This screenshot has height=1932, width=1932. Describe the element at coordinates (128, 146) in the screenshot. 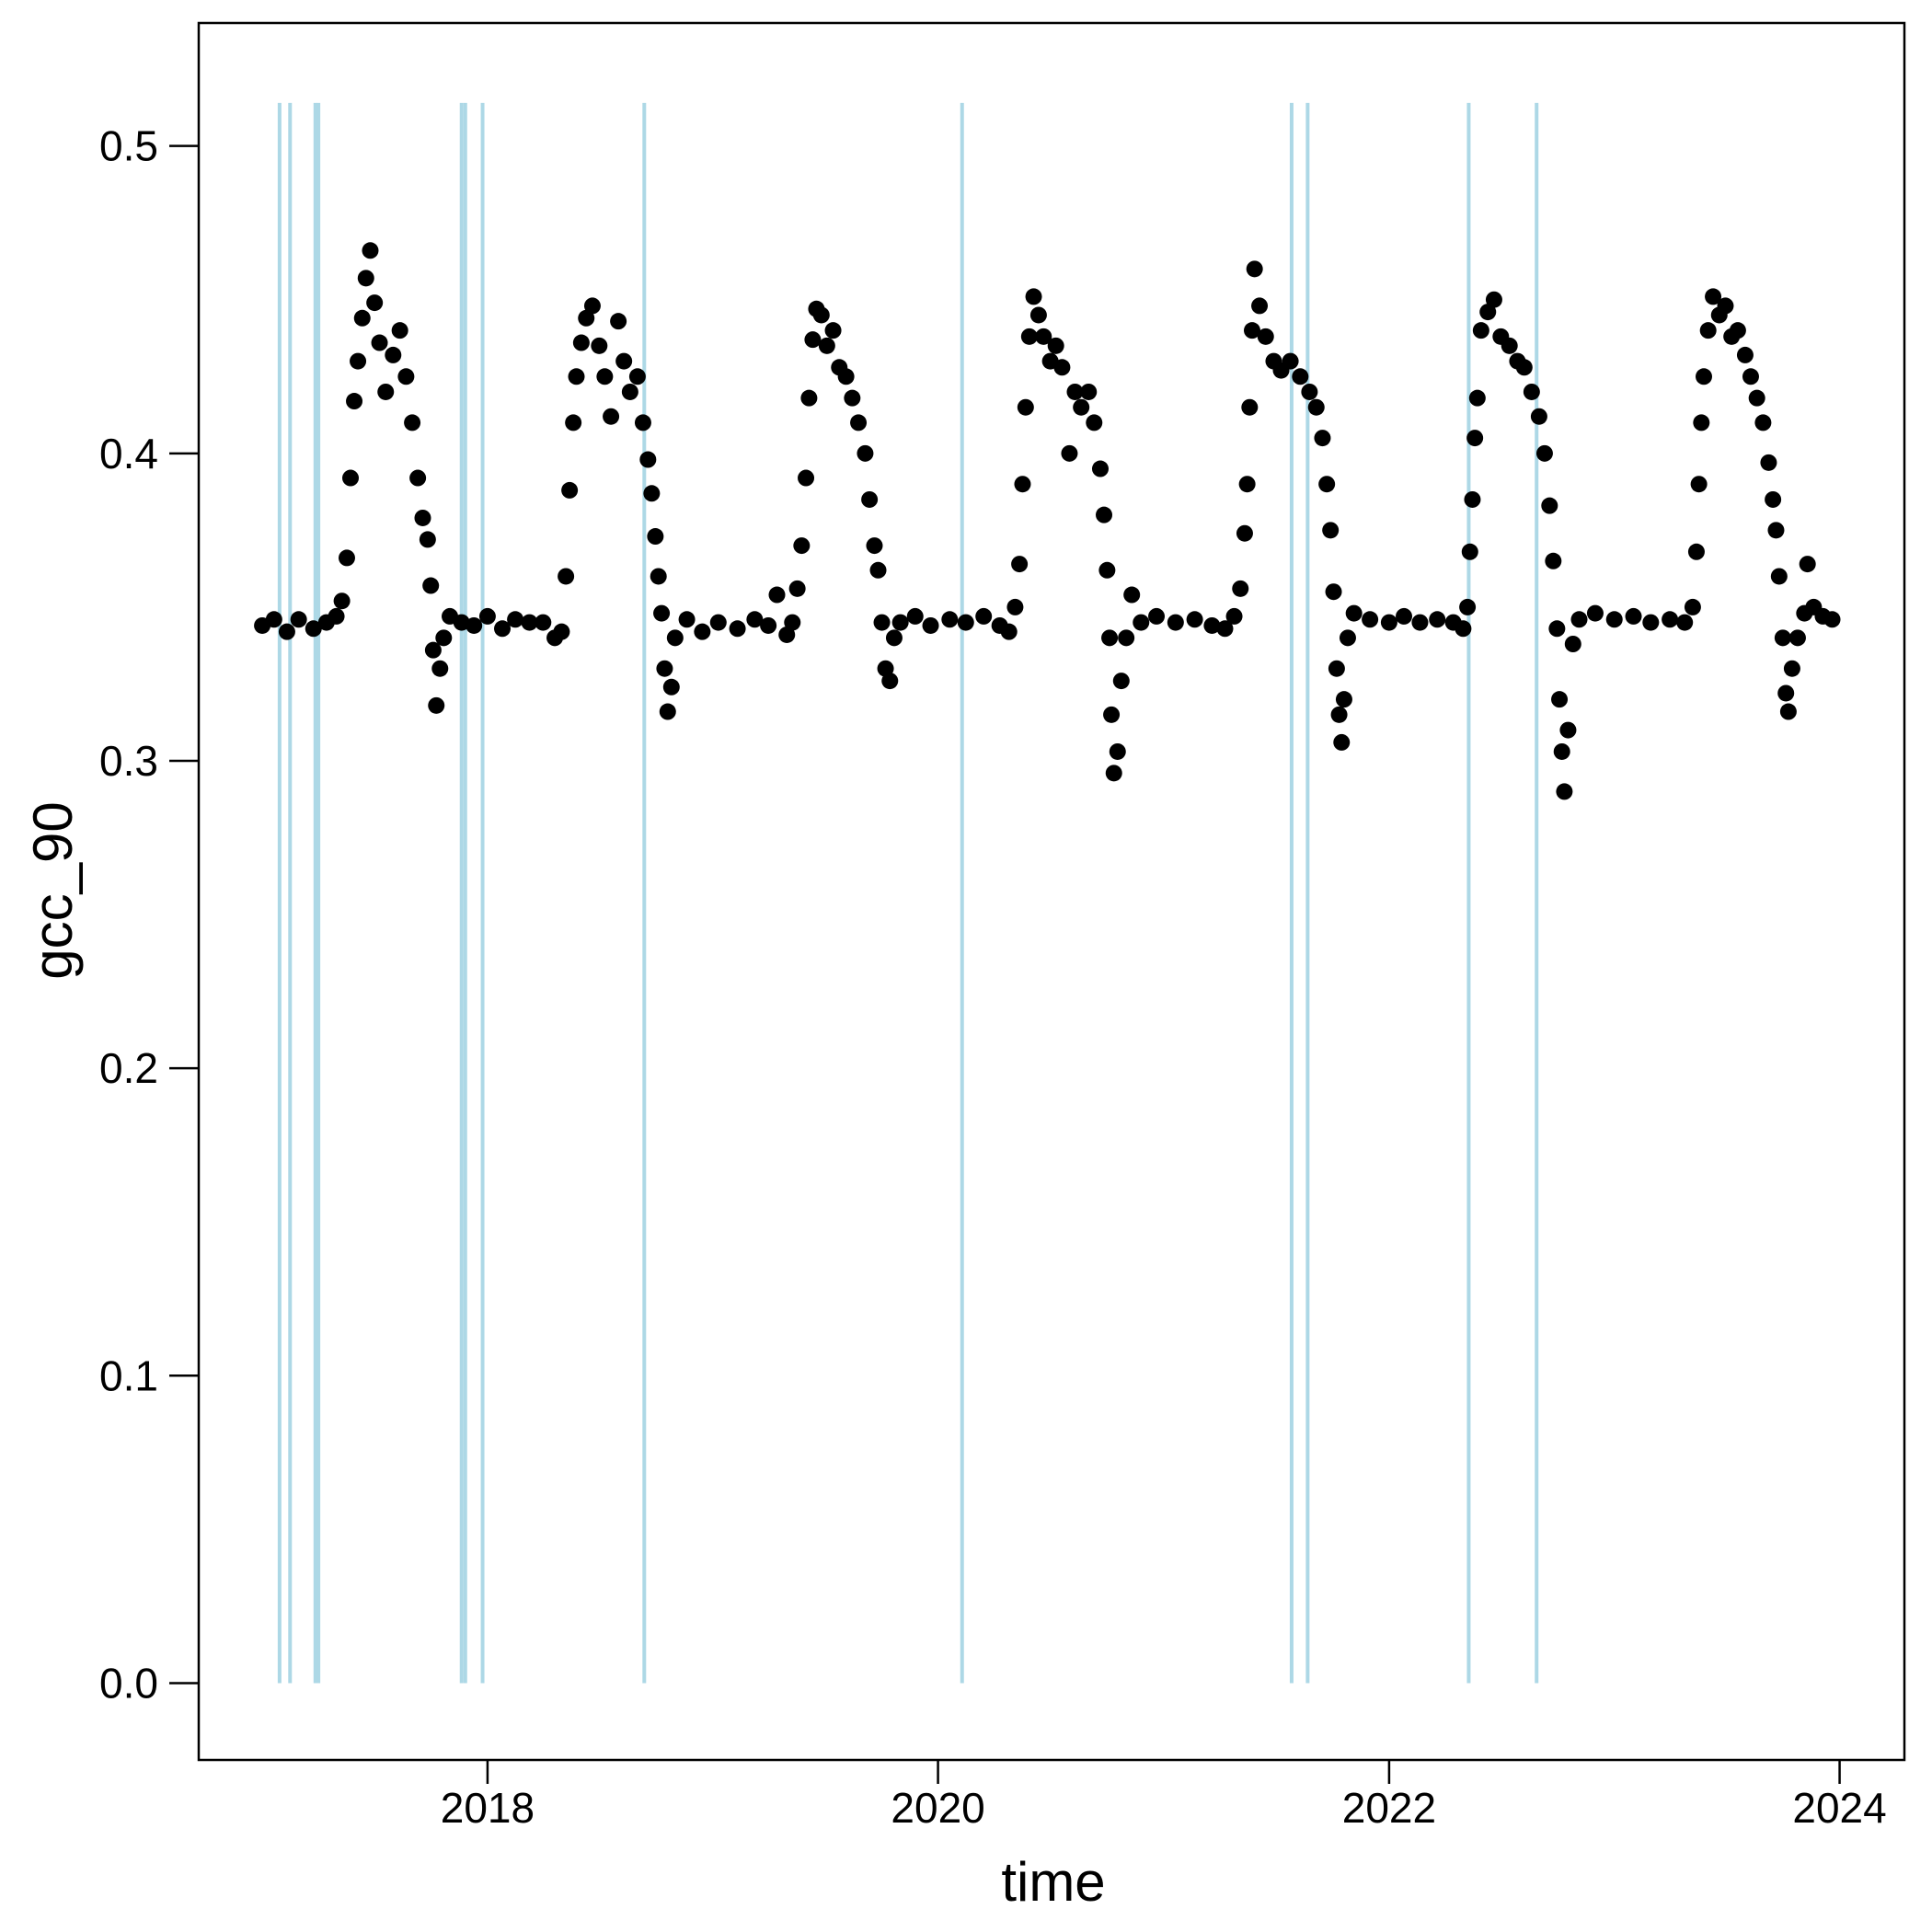

I see `y-tick-label: 0.5` at that location.